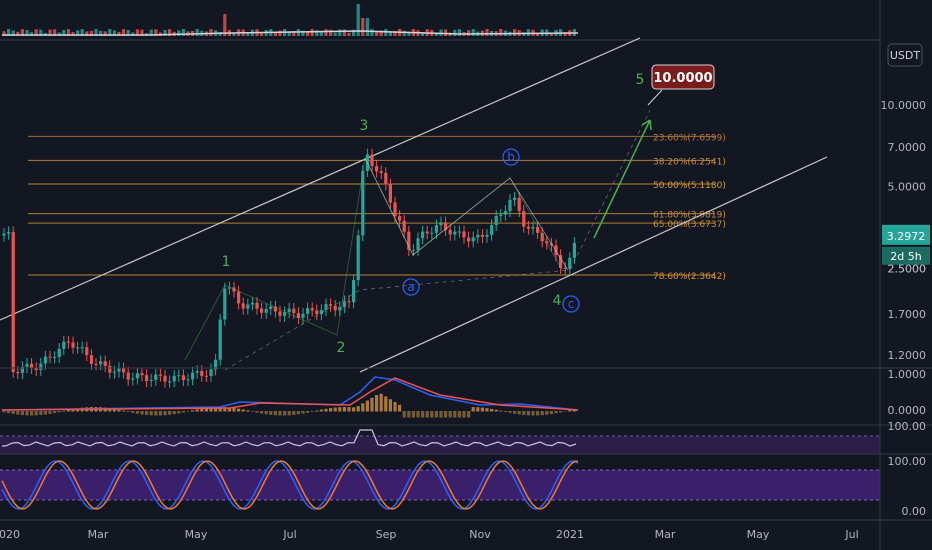 Image resolution: width=932 pixels, height=550 pixels. What do you see at coordinates (411, 287) in the screenshot?
I see `wave-label-circle` at bounding box center [411, 287].